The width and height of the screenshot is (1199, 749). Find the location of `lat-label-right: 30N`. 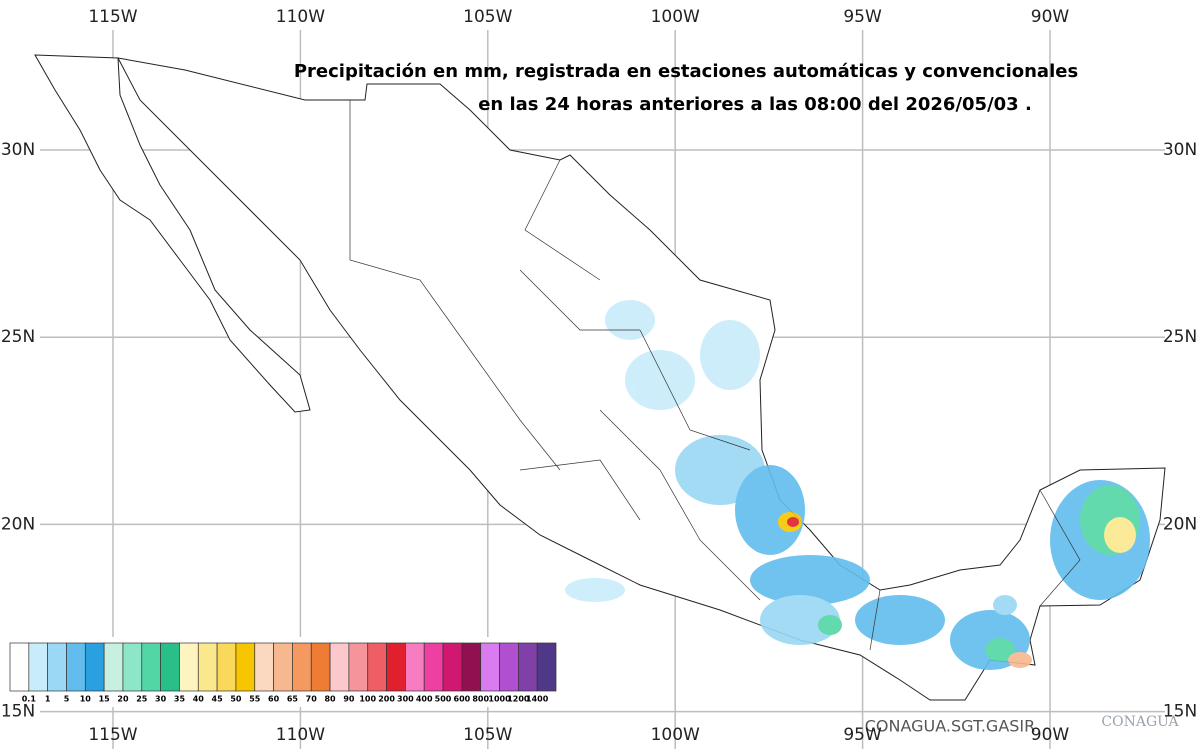

lat-label-right: 30N is located at coordinates (1180, 150).